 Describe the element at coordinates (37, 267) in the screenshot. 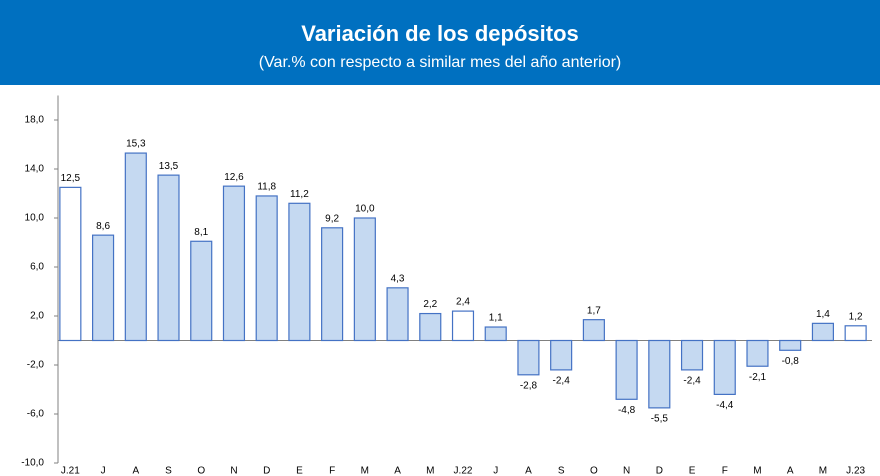

I see `y-tick-label: 6,0` at that location.